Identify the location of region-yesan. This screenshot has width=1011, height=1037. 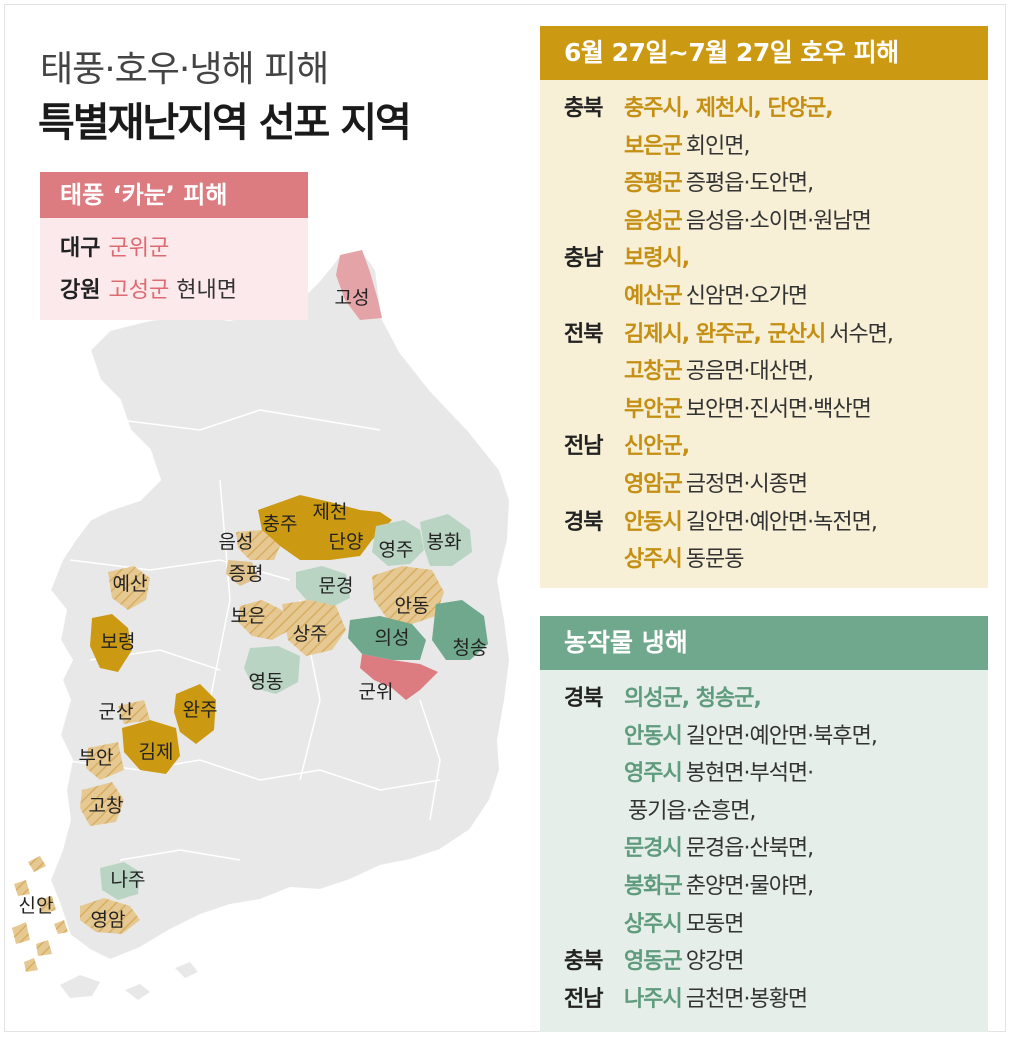
(129, 588).